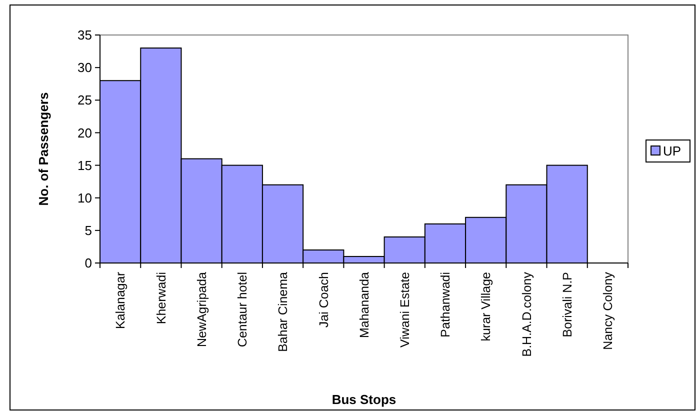 The width and height of the screenshot is (699, 414). What do you see at coordinates (201, 310) in the screenshot?
I see `x-tick-label: NewAgripada` at bounding box center [201, 310].